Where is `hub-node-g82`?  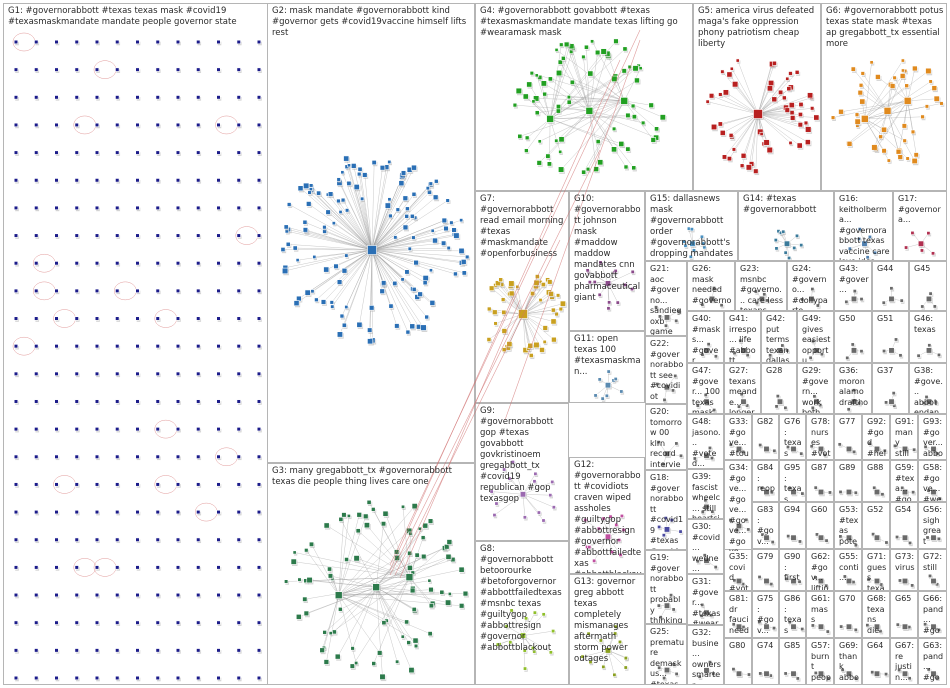 hub-node-g82 is located at coordinates (766, 449).